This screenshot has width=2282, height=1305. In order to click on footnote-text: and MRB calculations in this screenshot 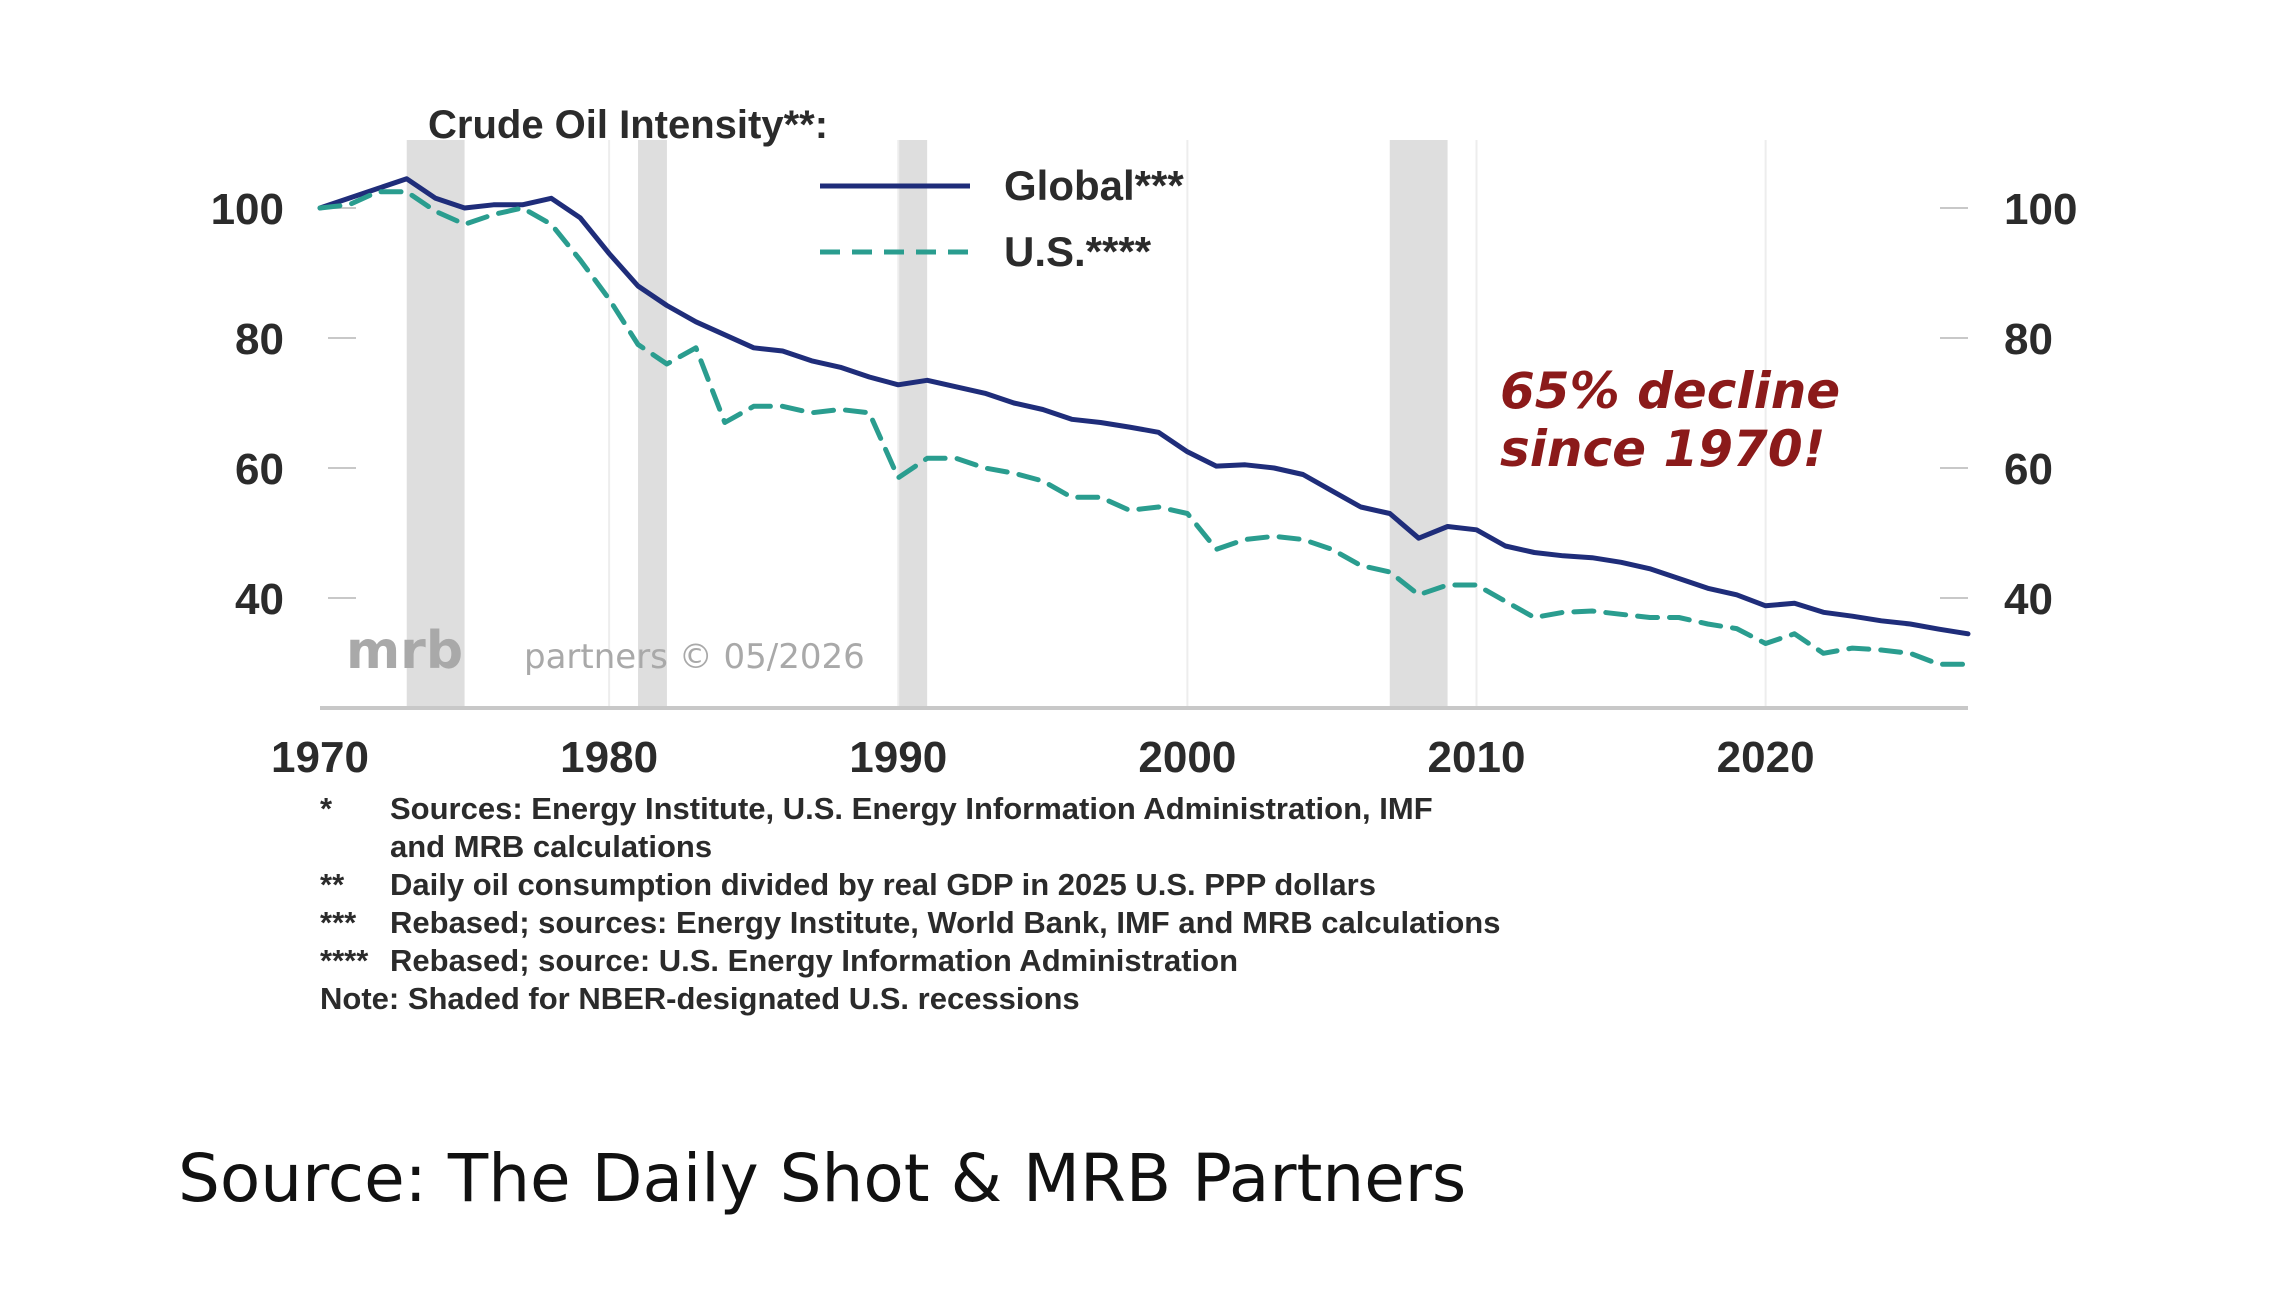, I will do `click(551, 846)`.